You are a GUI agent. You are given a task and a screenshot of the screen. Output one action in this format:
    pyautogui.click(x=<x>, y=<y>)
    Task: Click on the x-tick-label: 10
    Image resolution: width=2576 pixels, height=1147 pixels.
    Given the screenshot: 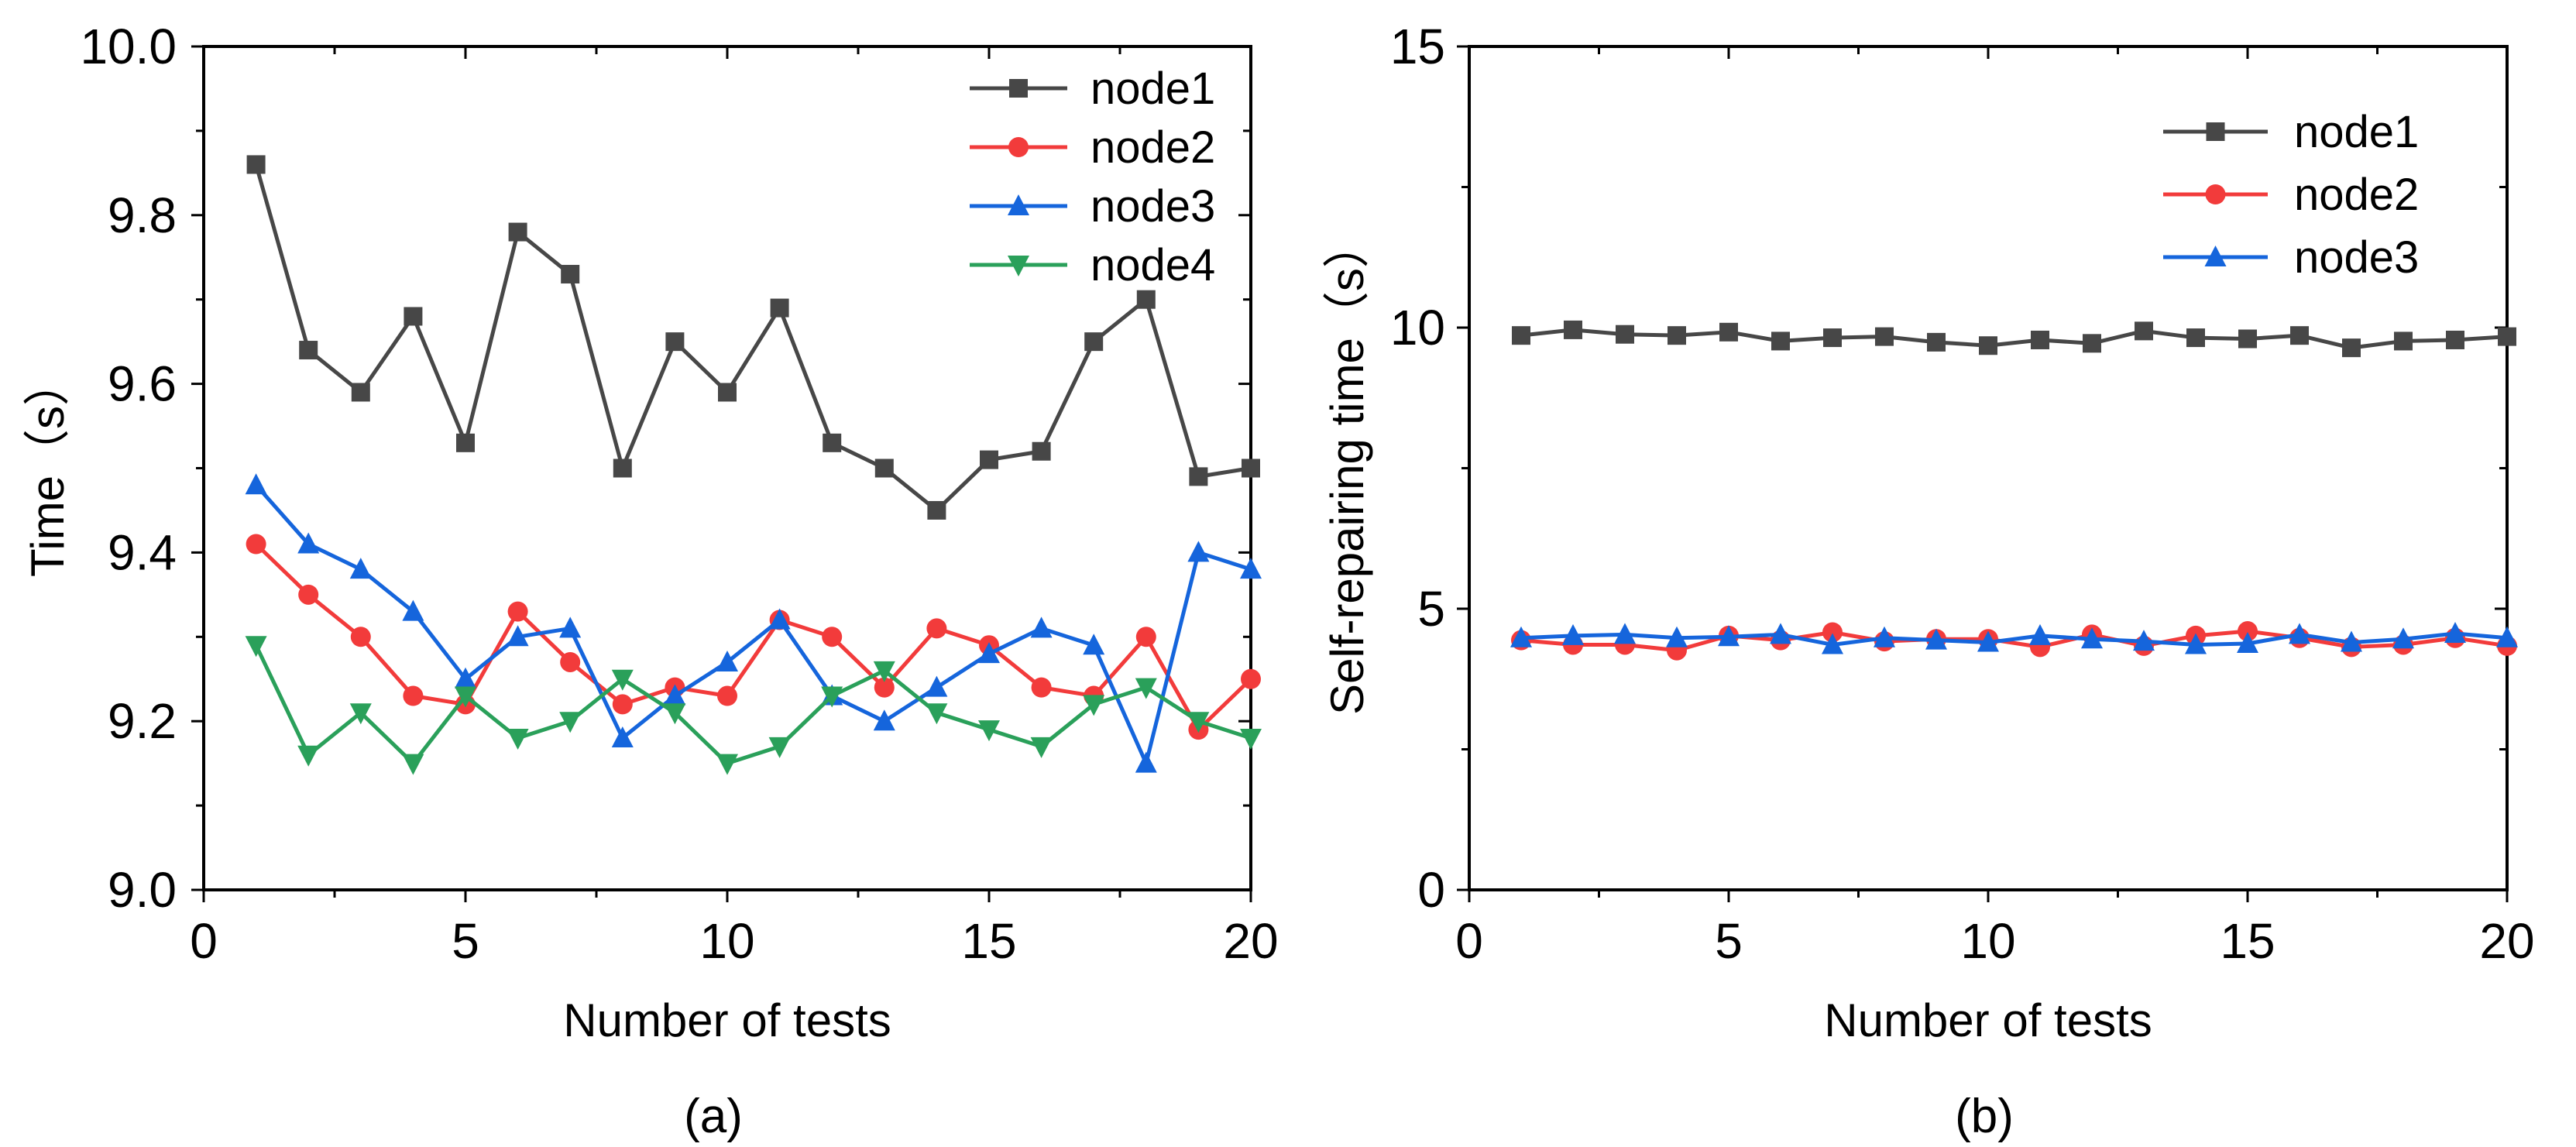 What is the action you would take?
    pyautogui.click(x=726, y=941)
    